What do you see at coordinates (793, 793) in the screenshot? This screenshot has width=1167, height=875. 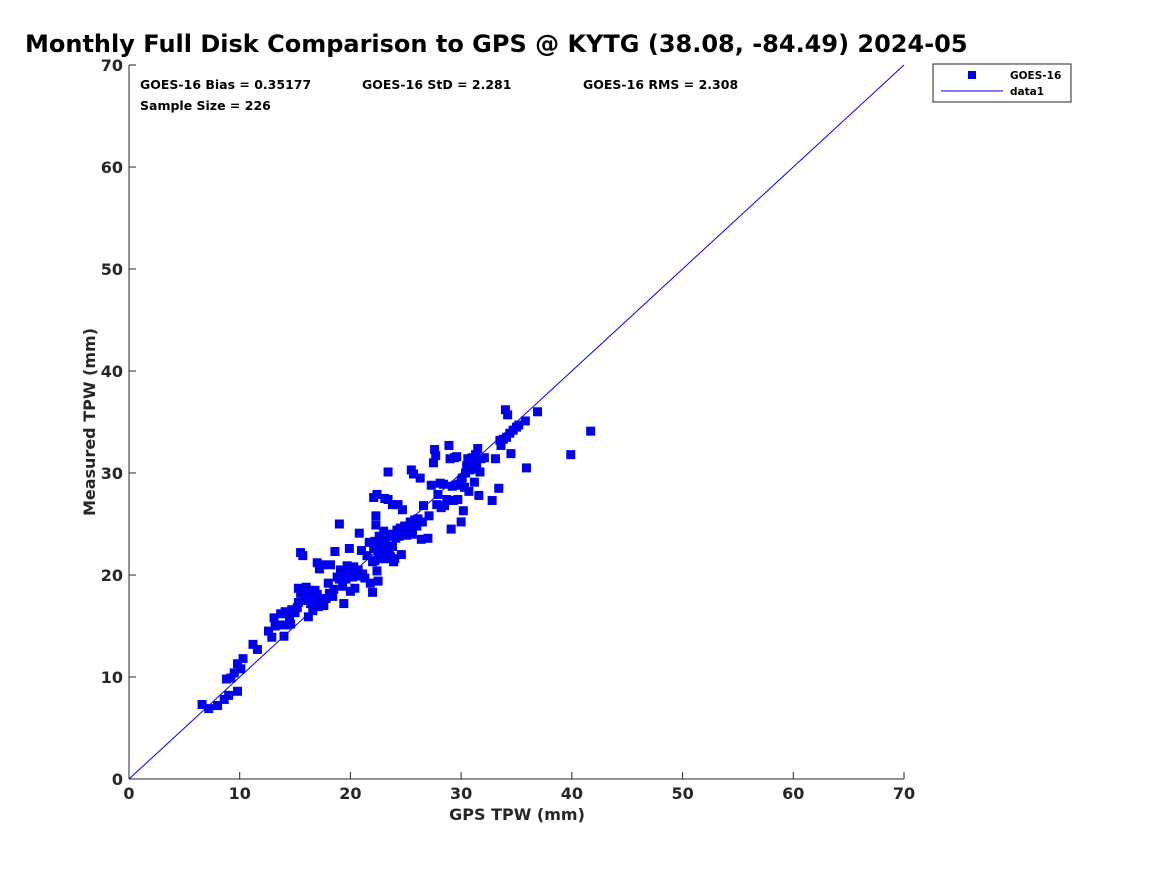 I see `x-tick-label: 60` at bounding box center [793, 793].